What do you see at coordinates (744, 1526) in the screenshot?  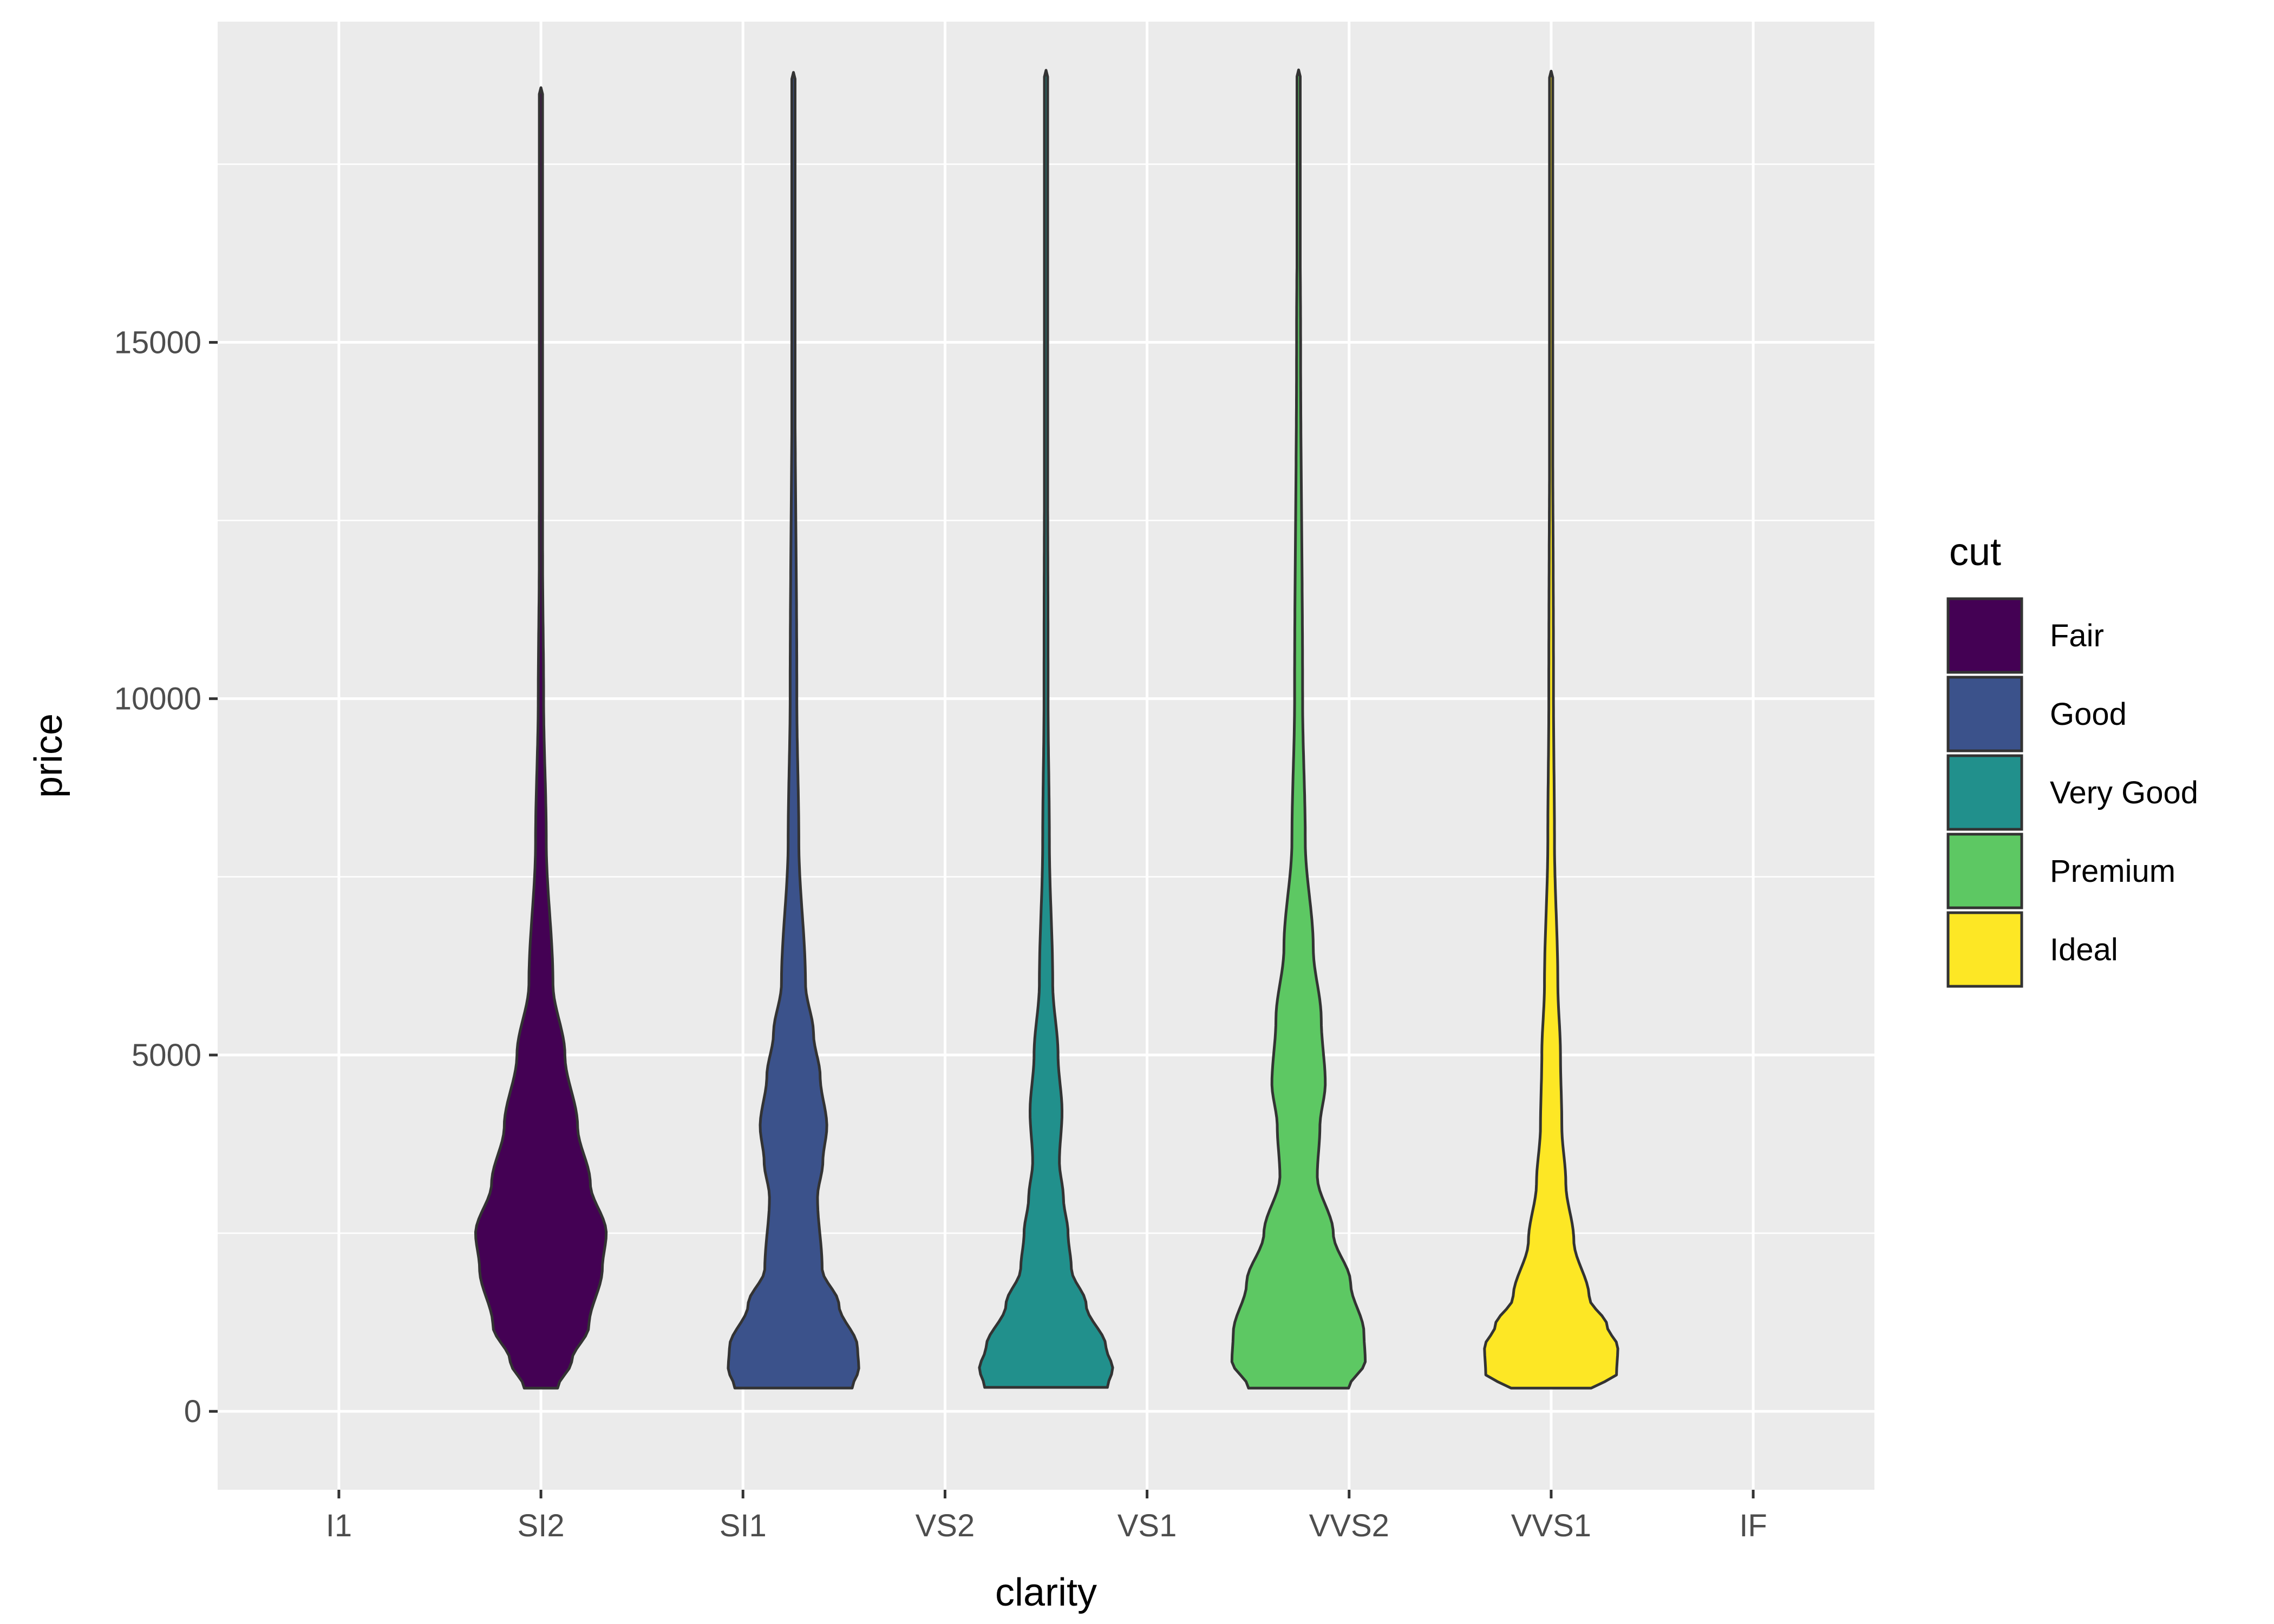 I see `x-tick-label: SI1` at bounding box center [744, 1526].